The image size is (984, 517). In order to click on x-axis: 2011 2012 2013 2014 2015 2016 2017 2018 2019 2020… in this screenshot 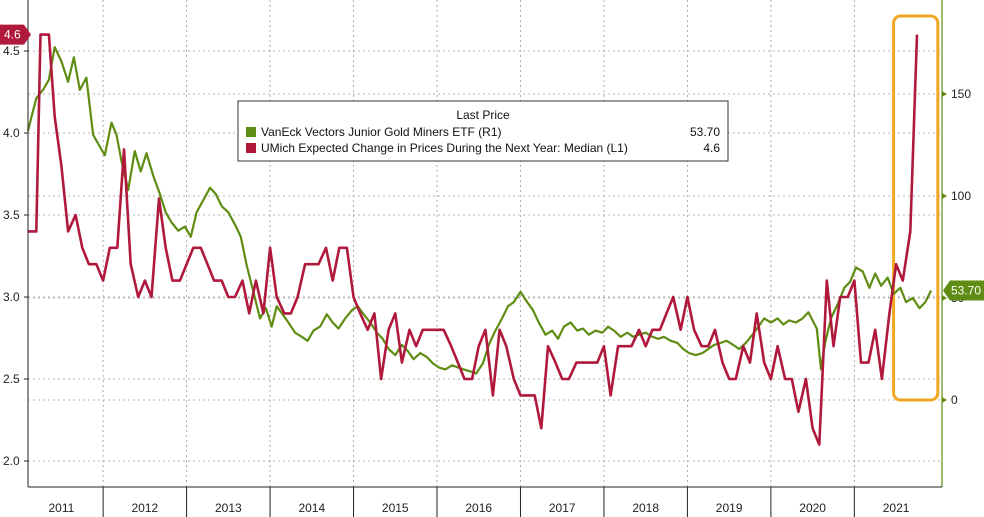, I will do `click(479, 502)`.